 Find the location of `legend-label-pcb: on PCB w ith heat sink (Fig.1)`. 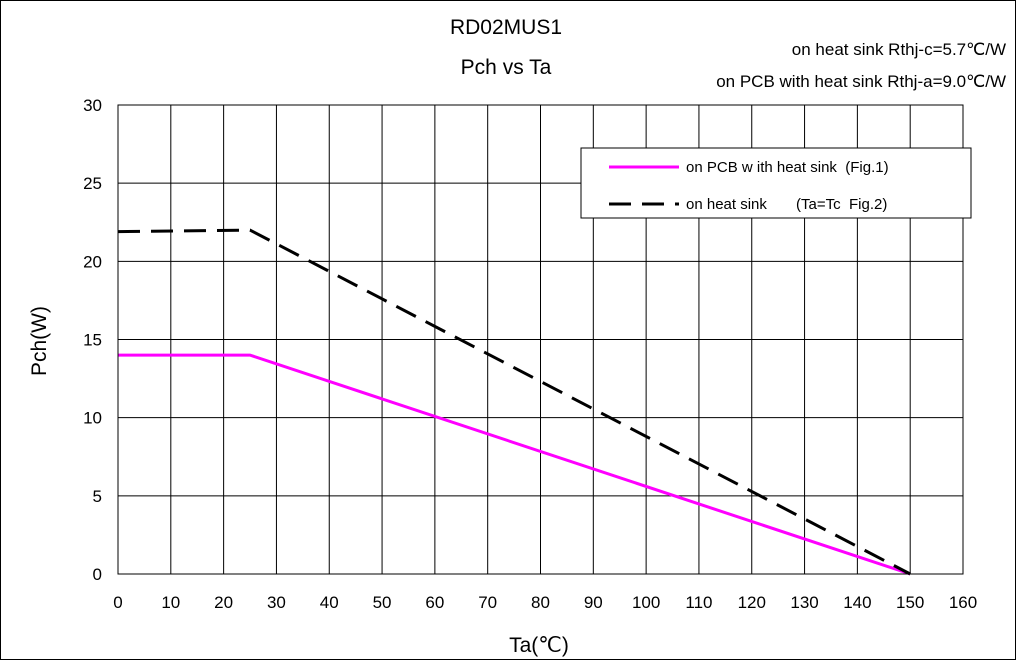

legend-label-pcb: on PCB w ith heat sink (Fig.1) is located at coordinates (787, 167).